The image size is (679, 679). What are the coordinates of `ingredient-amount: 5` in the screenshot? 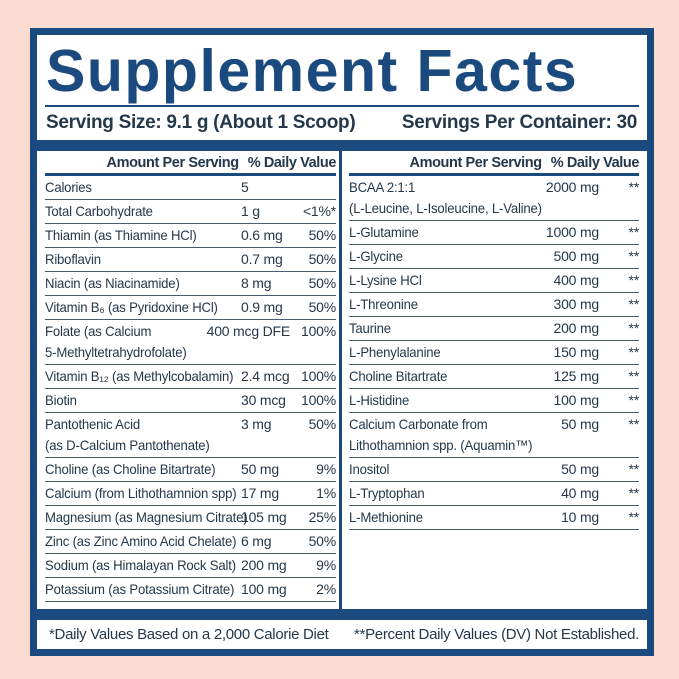 It's located at (245, 187).